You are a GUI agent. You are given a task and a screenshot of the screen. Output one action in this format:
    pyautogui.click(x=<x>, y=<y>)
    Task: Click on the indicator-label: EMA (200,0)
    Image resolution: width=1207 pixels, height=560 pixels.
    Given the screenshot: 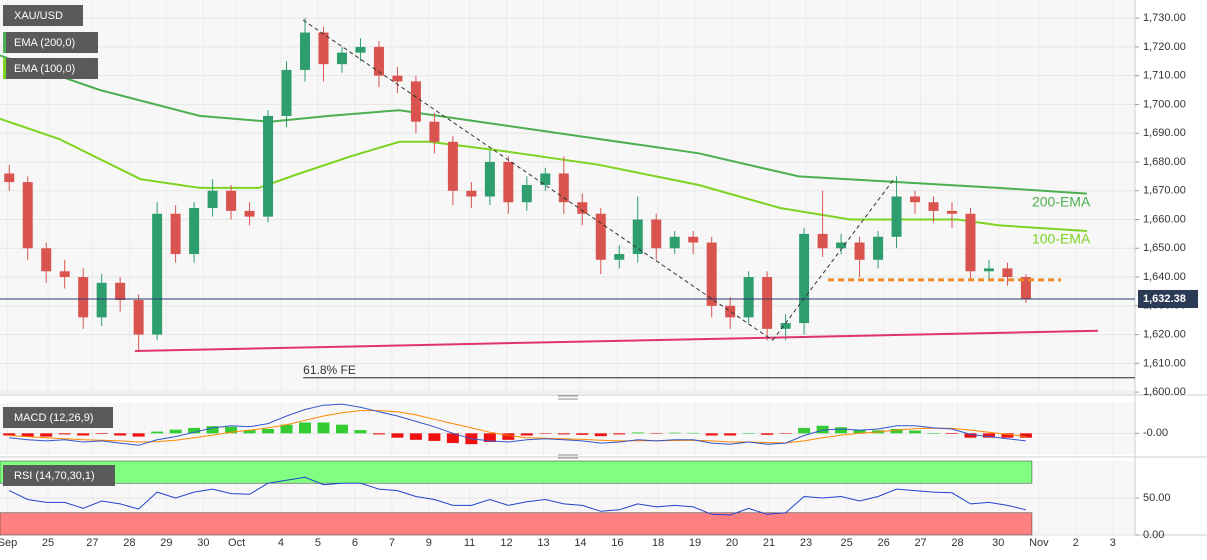 What is the action you would take?
    pyautogui.click(x=44, y=43)
    